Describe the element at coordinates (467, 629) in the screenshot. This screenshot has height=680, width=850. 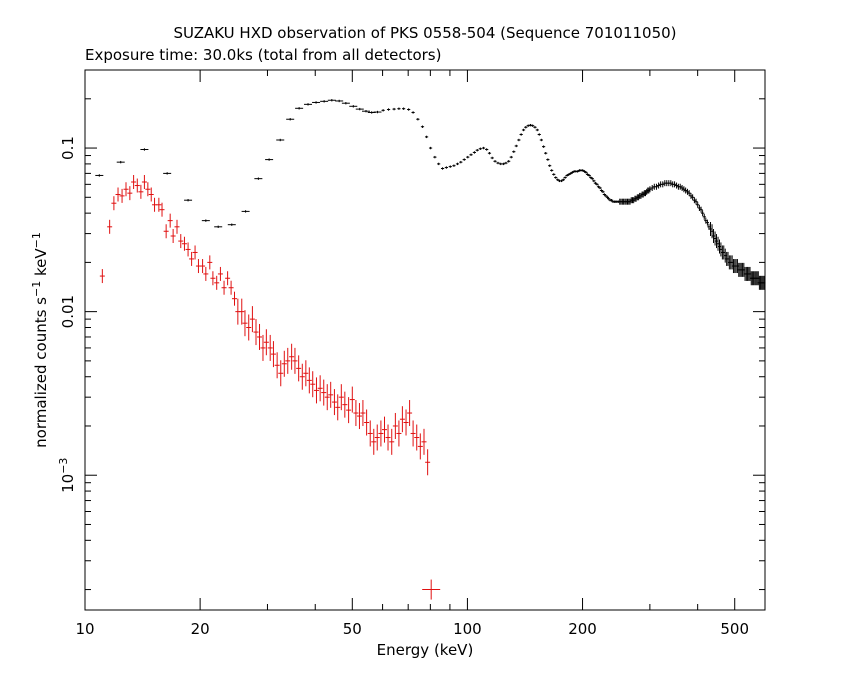
I see `x-tick-label: 100` at that location.